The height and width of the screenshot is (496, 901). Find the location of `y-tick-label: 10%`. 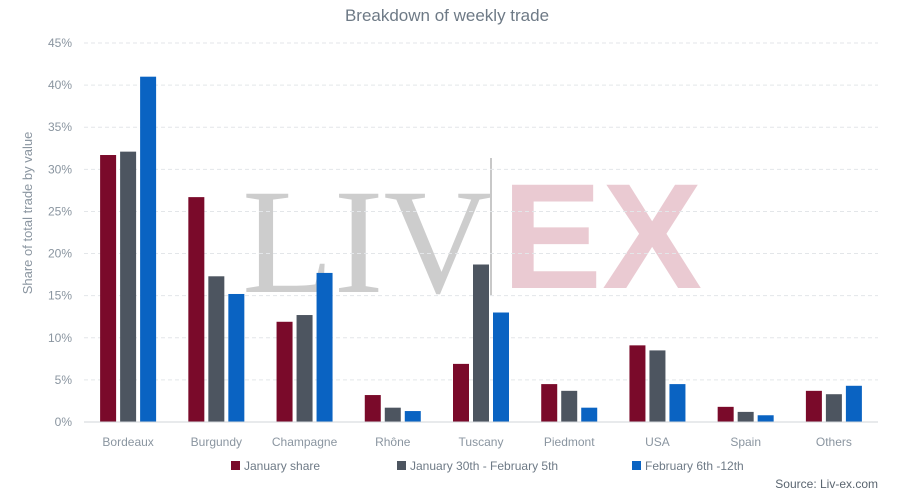

y-tick-label: 10% is located at coordinates (60, 338).